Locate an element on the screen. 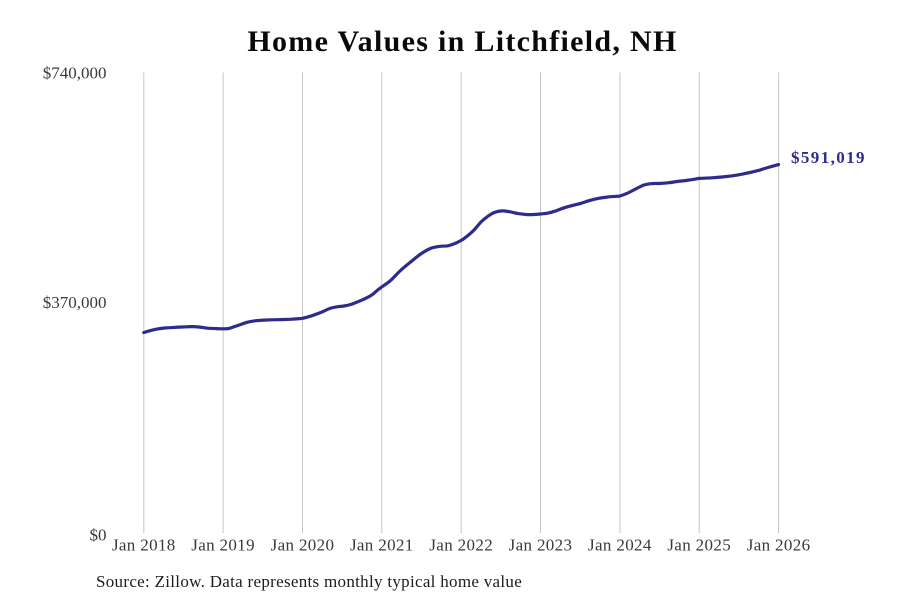 The width and height of the screenshot is (900, 600). svg-text: $740,000 is located at coordinates (75, 73).